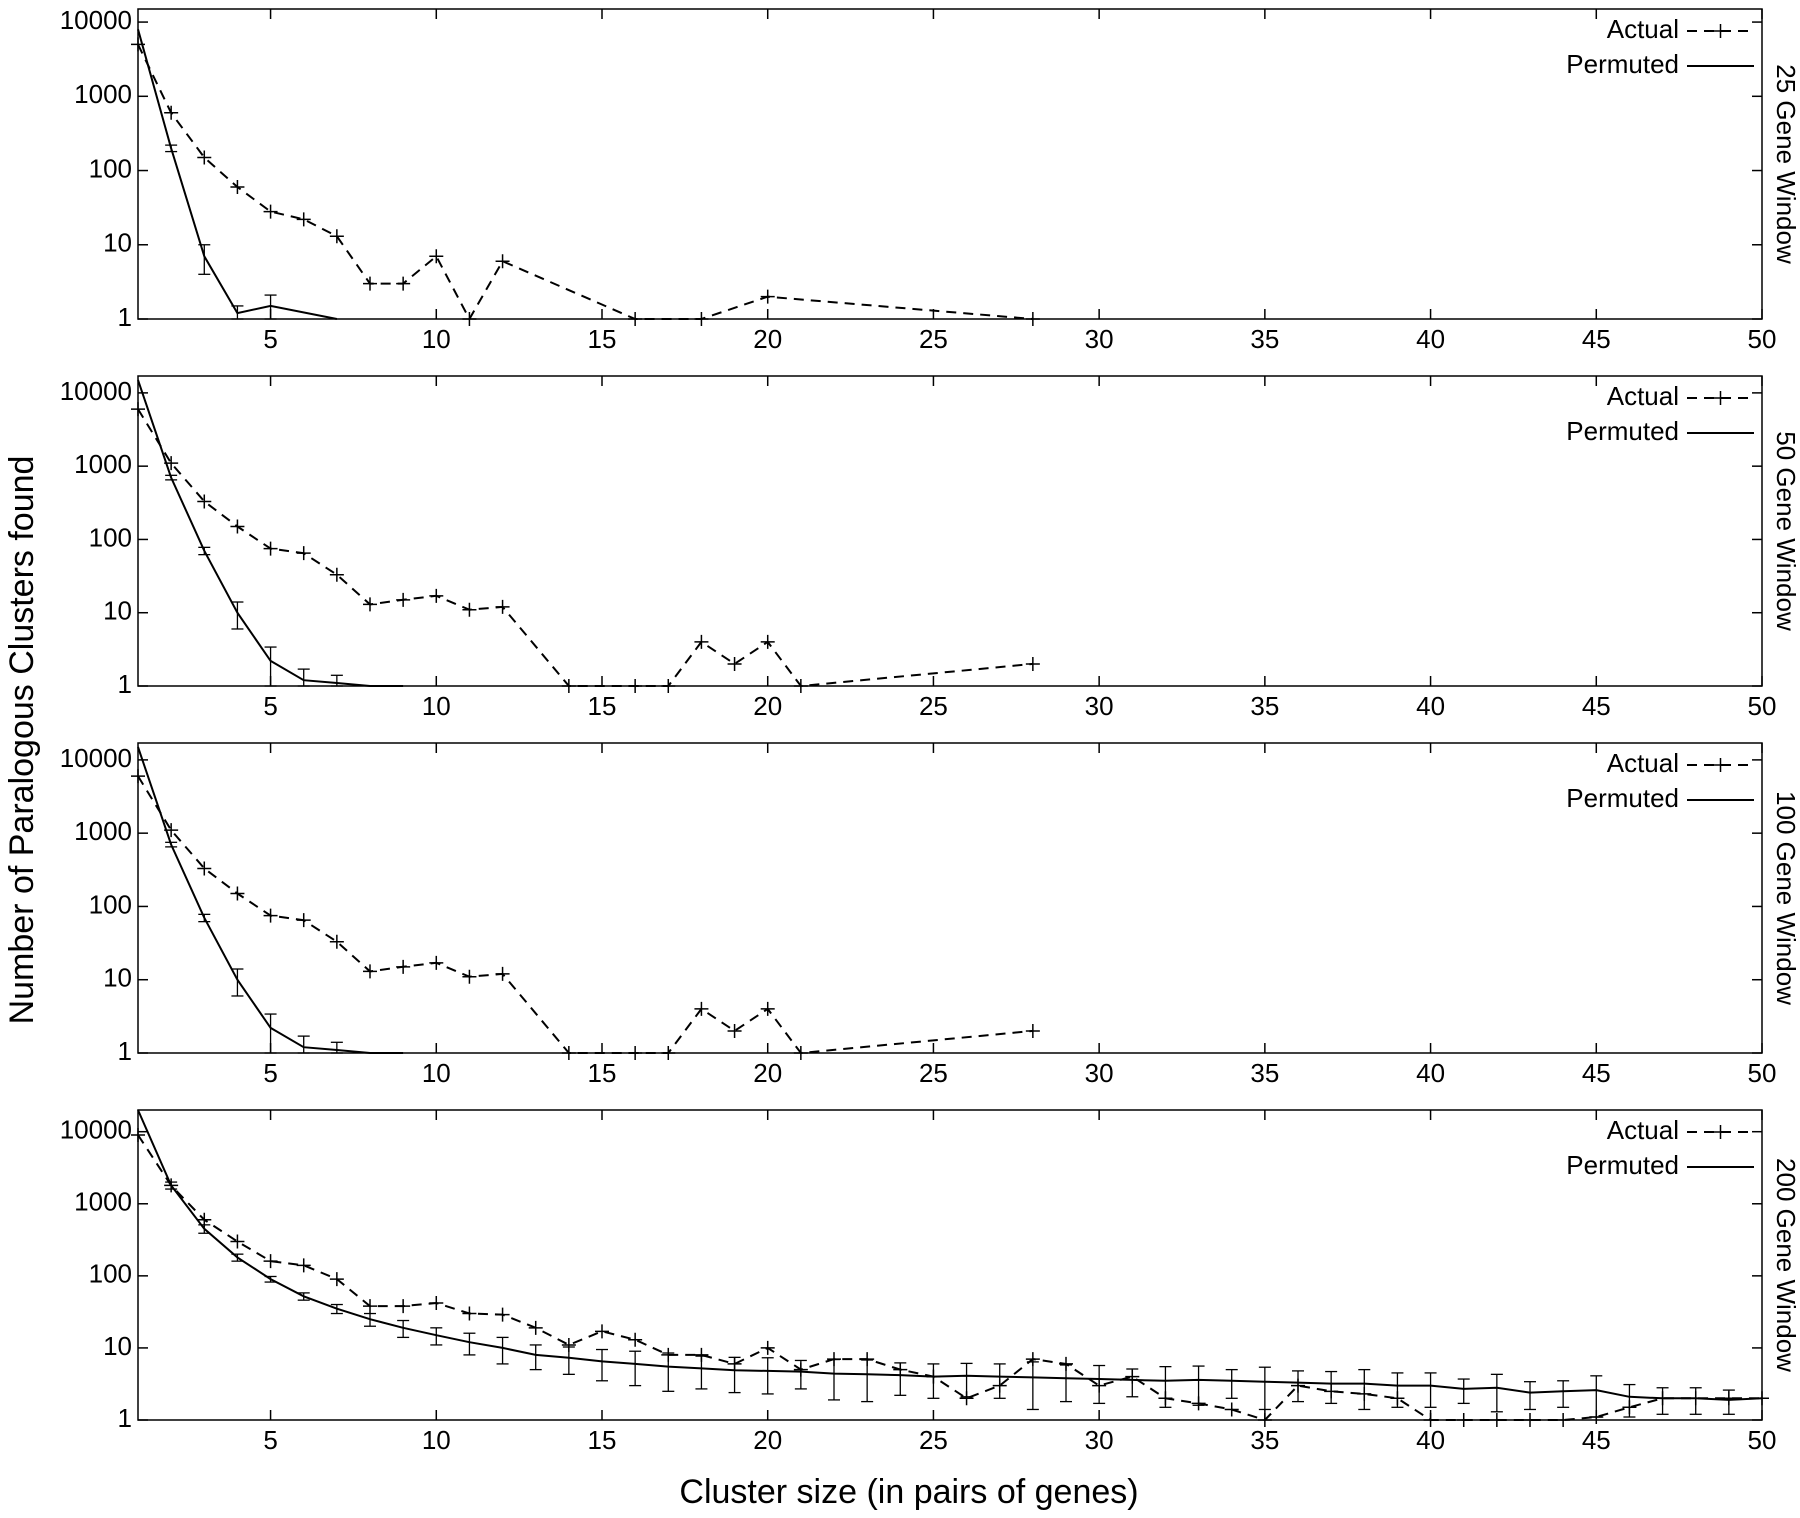 This screenshot has height=1518, width=1800. I want to click on panel-label: 200 Gene Window, so click(1785, 1265).